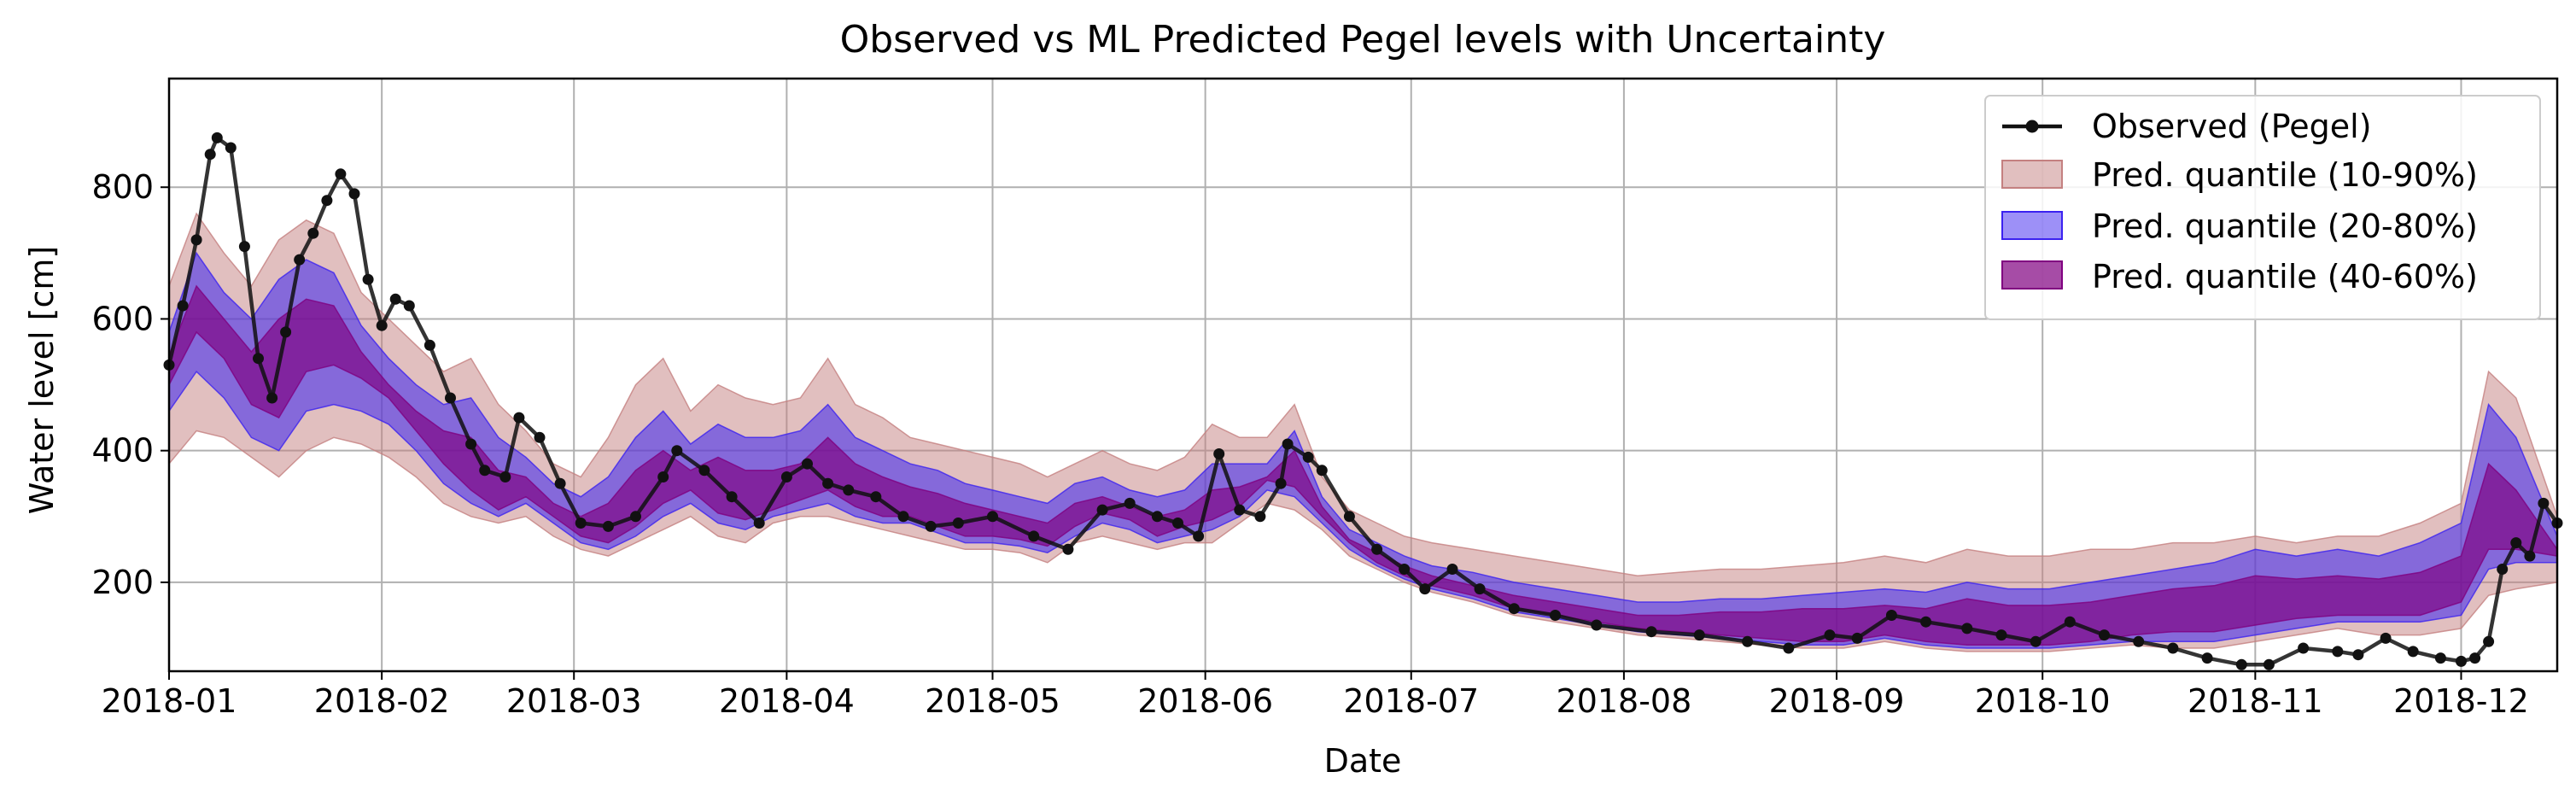  Describe the element at coordinates (992, 701) in the screenshot. I see `x-tick-label: 2018-05` at that location.